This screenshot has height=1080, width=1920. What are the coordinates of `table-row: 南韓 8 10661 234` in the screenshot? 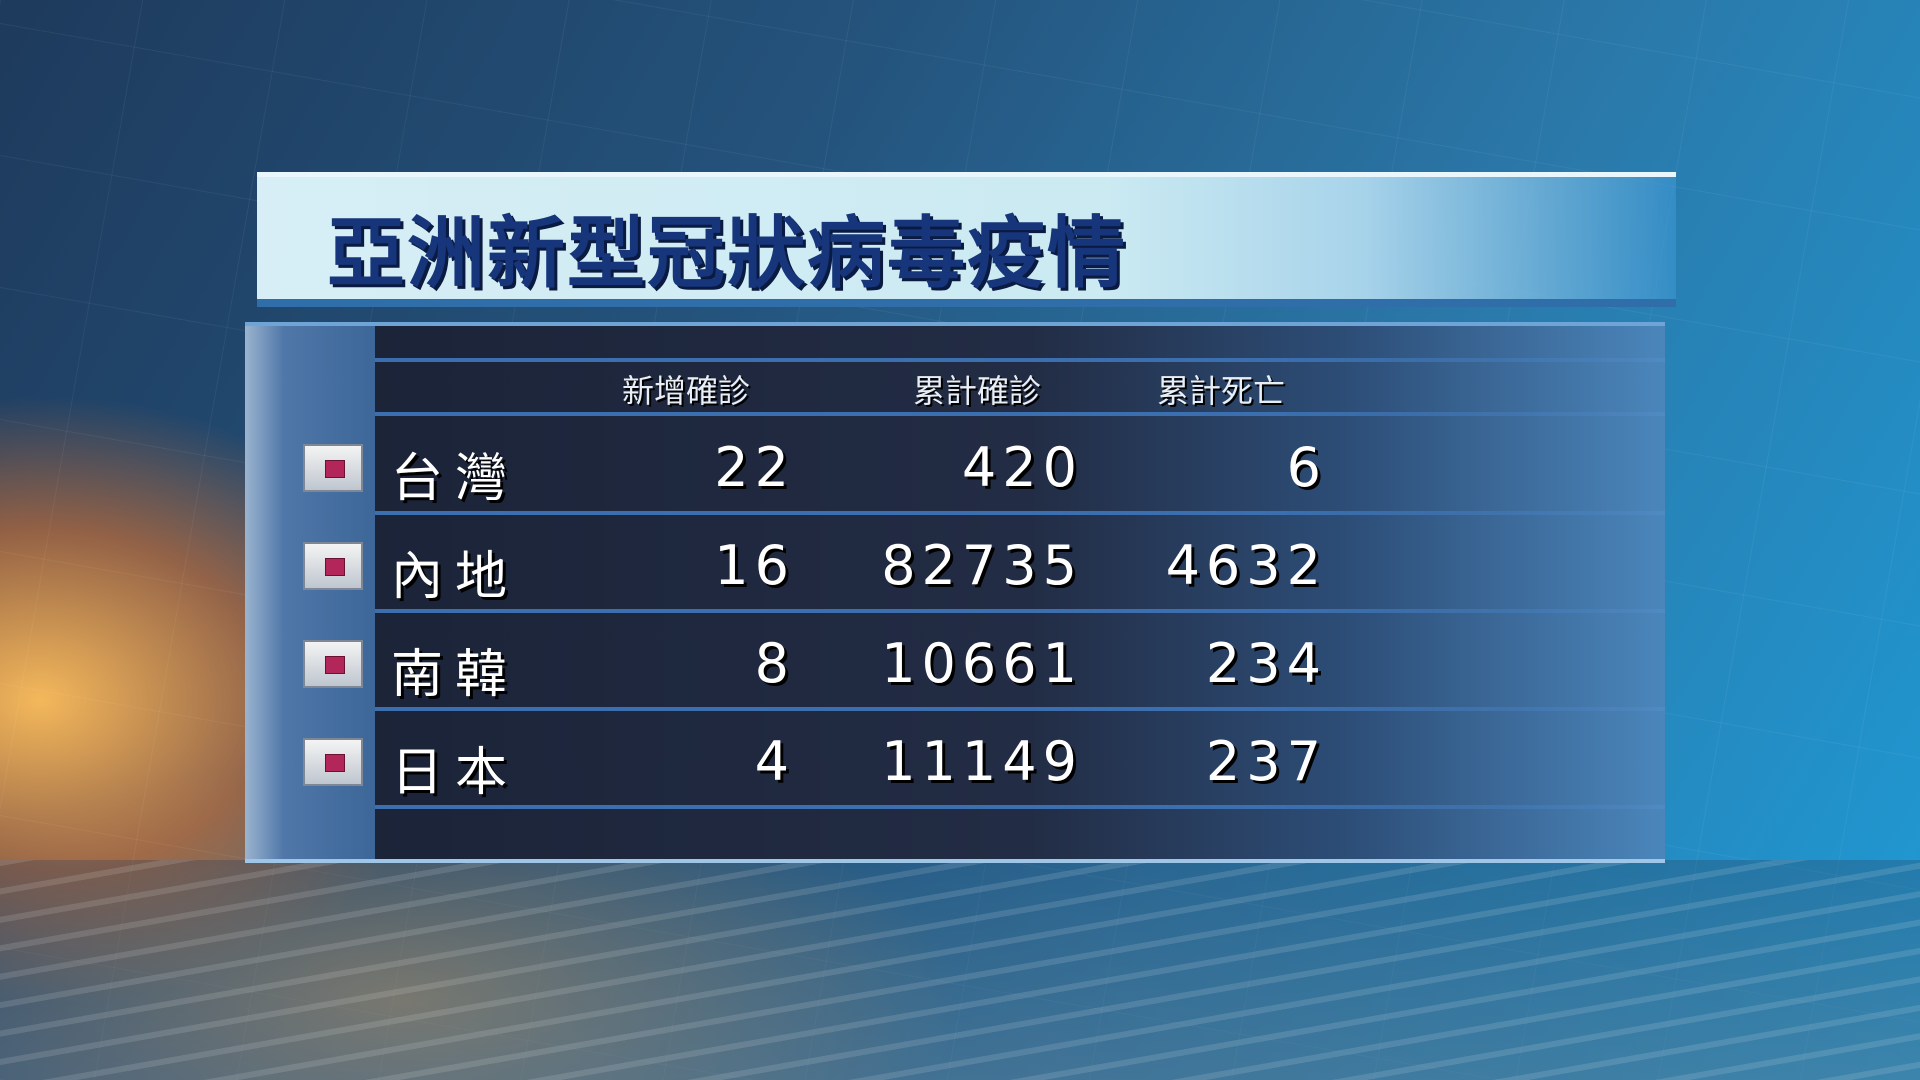 It's located at (955, 663).